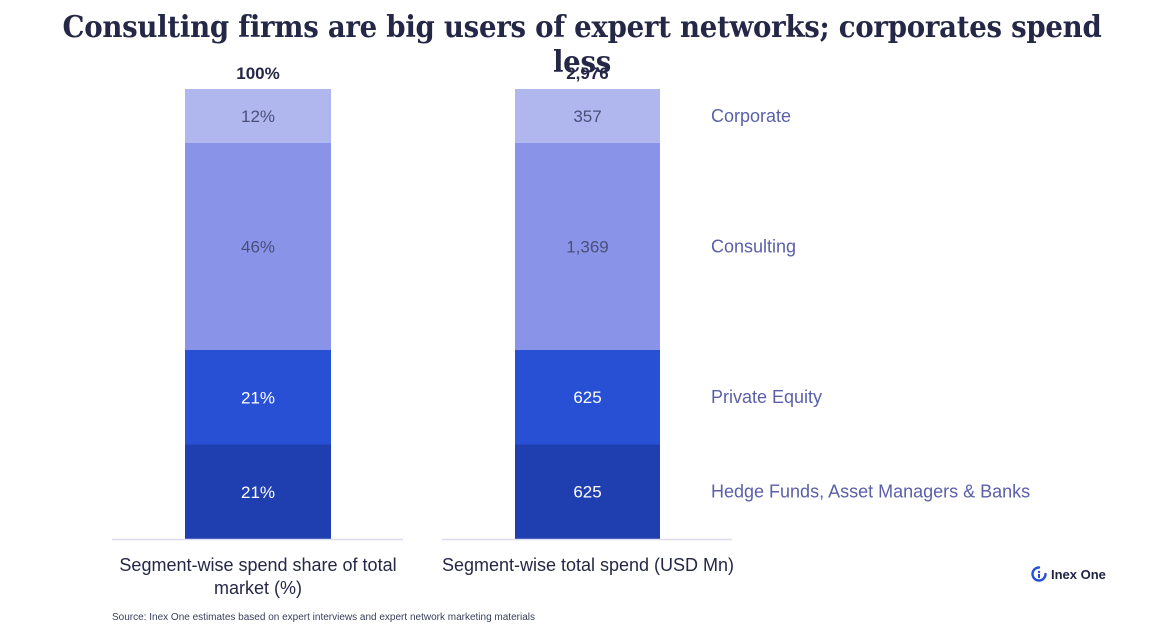  I want to click on legend-label-consulting: Consulting, so click(753, 246).